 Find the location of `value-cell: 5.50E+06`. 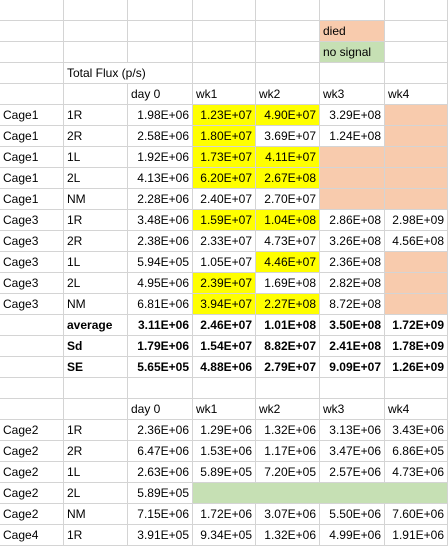

value-cell: 5.50E+06 is located at coordinates (352, 514).